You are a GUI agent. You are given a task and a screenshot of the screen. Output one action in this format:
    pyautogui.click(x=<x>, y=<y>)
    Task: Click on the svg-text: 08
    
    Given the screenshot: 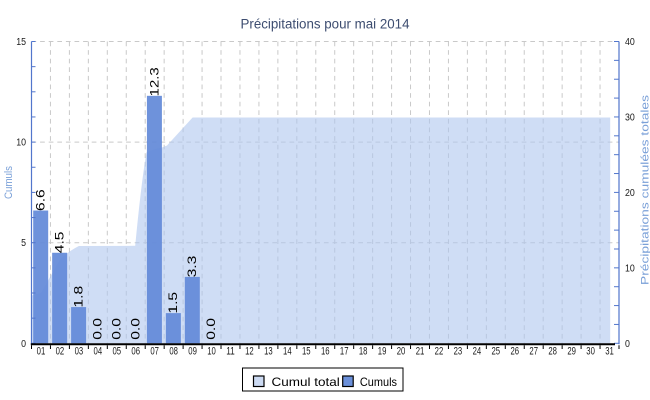 What is the action you would take?
    pyautogui.click(x=173, y=352)
    